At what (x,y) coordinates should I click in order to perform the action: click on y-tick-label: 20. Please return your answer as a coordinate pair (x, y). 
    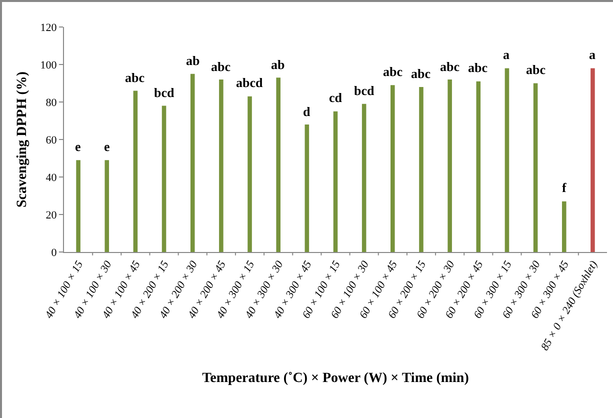
    Looking at the image, I should click on (52, 215).